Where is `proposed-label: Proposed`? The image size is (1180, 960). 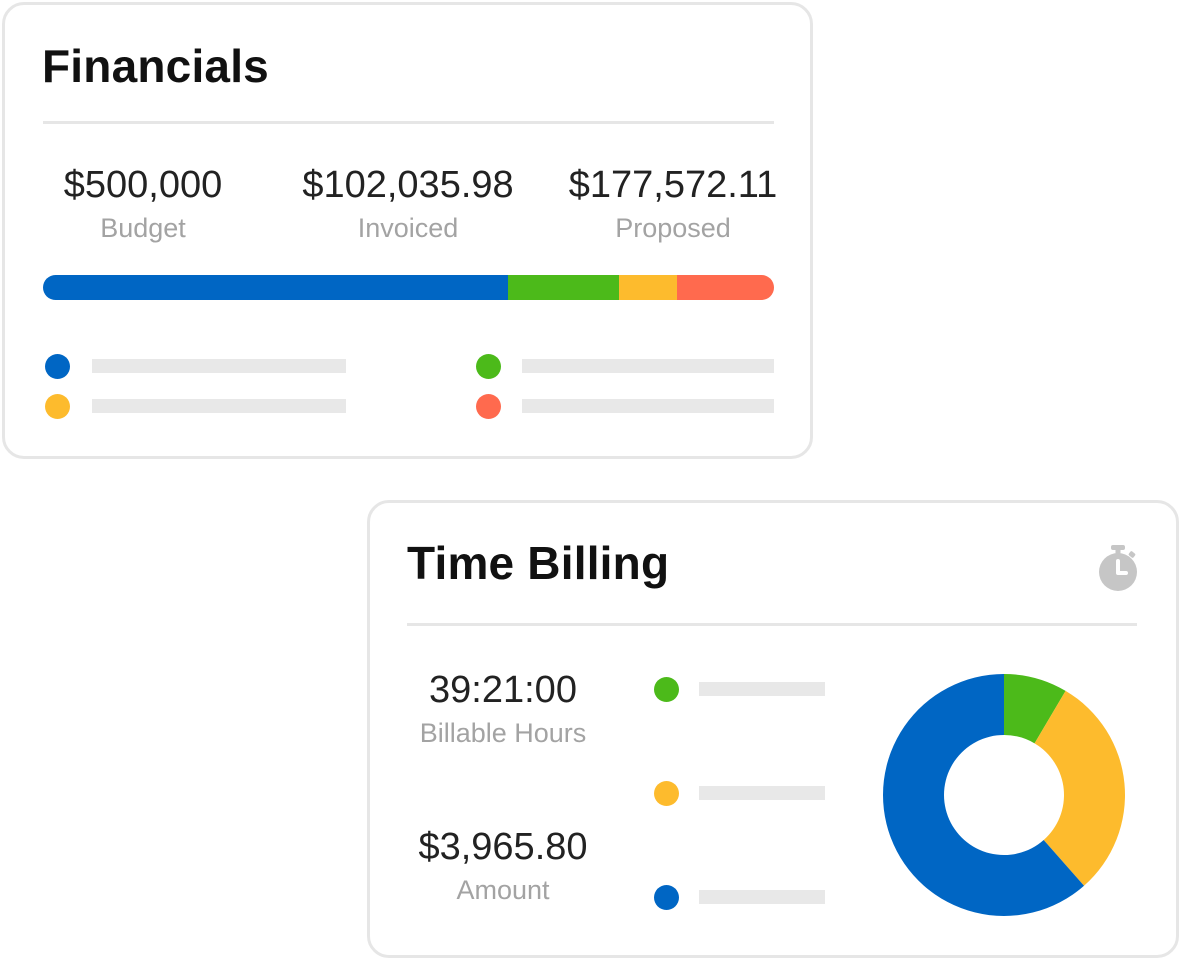
proposed-label: Proposed is located at coordinates (673, 228).